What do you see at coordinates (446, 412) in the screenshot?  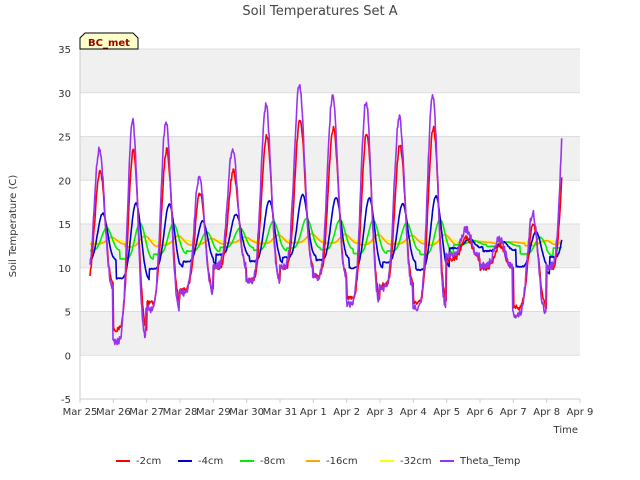 I see `x-tick-label: Apr 5` at bounding box center [446, 412].